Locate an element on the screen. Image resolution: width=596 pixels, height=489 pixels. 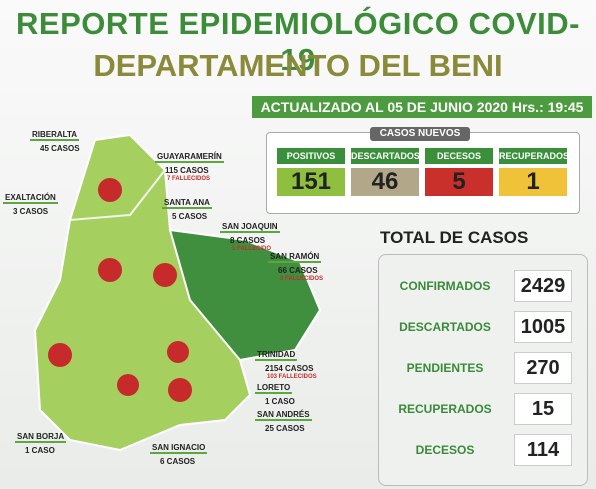
borders is located at coordinates (117, 195).